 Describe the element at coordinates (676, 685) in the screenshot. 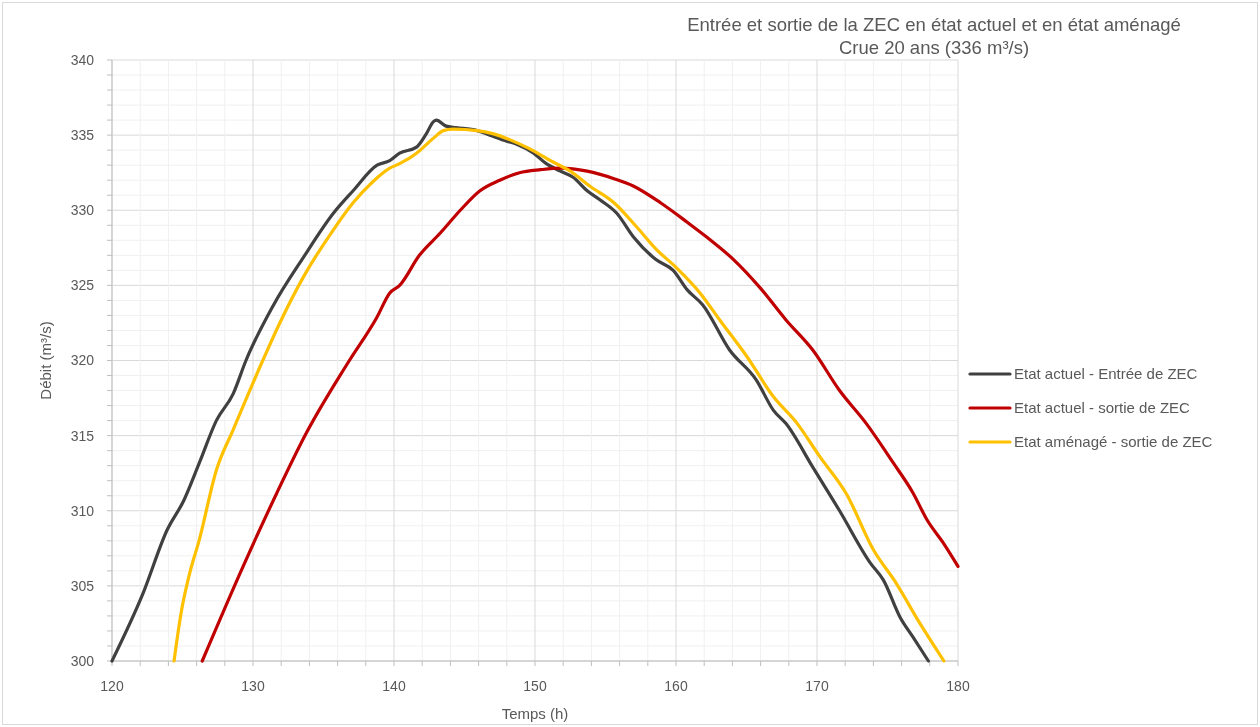

I see `x-tick-label: 160` at that location.